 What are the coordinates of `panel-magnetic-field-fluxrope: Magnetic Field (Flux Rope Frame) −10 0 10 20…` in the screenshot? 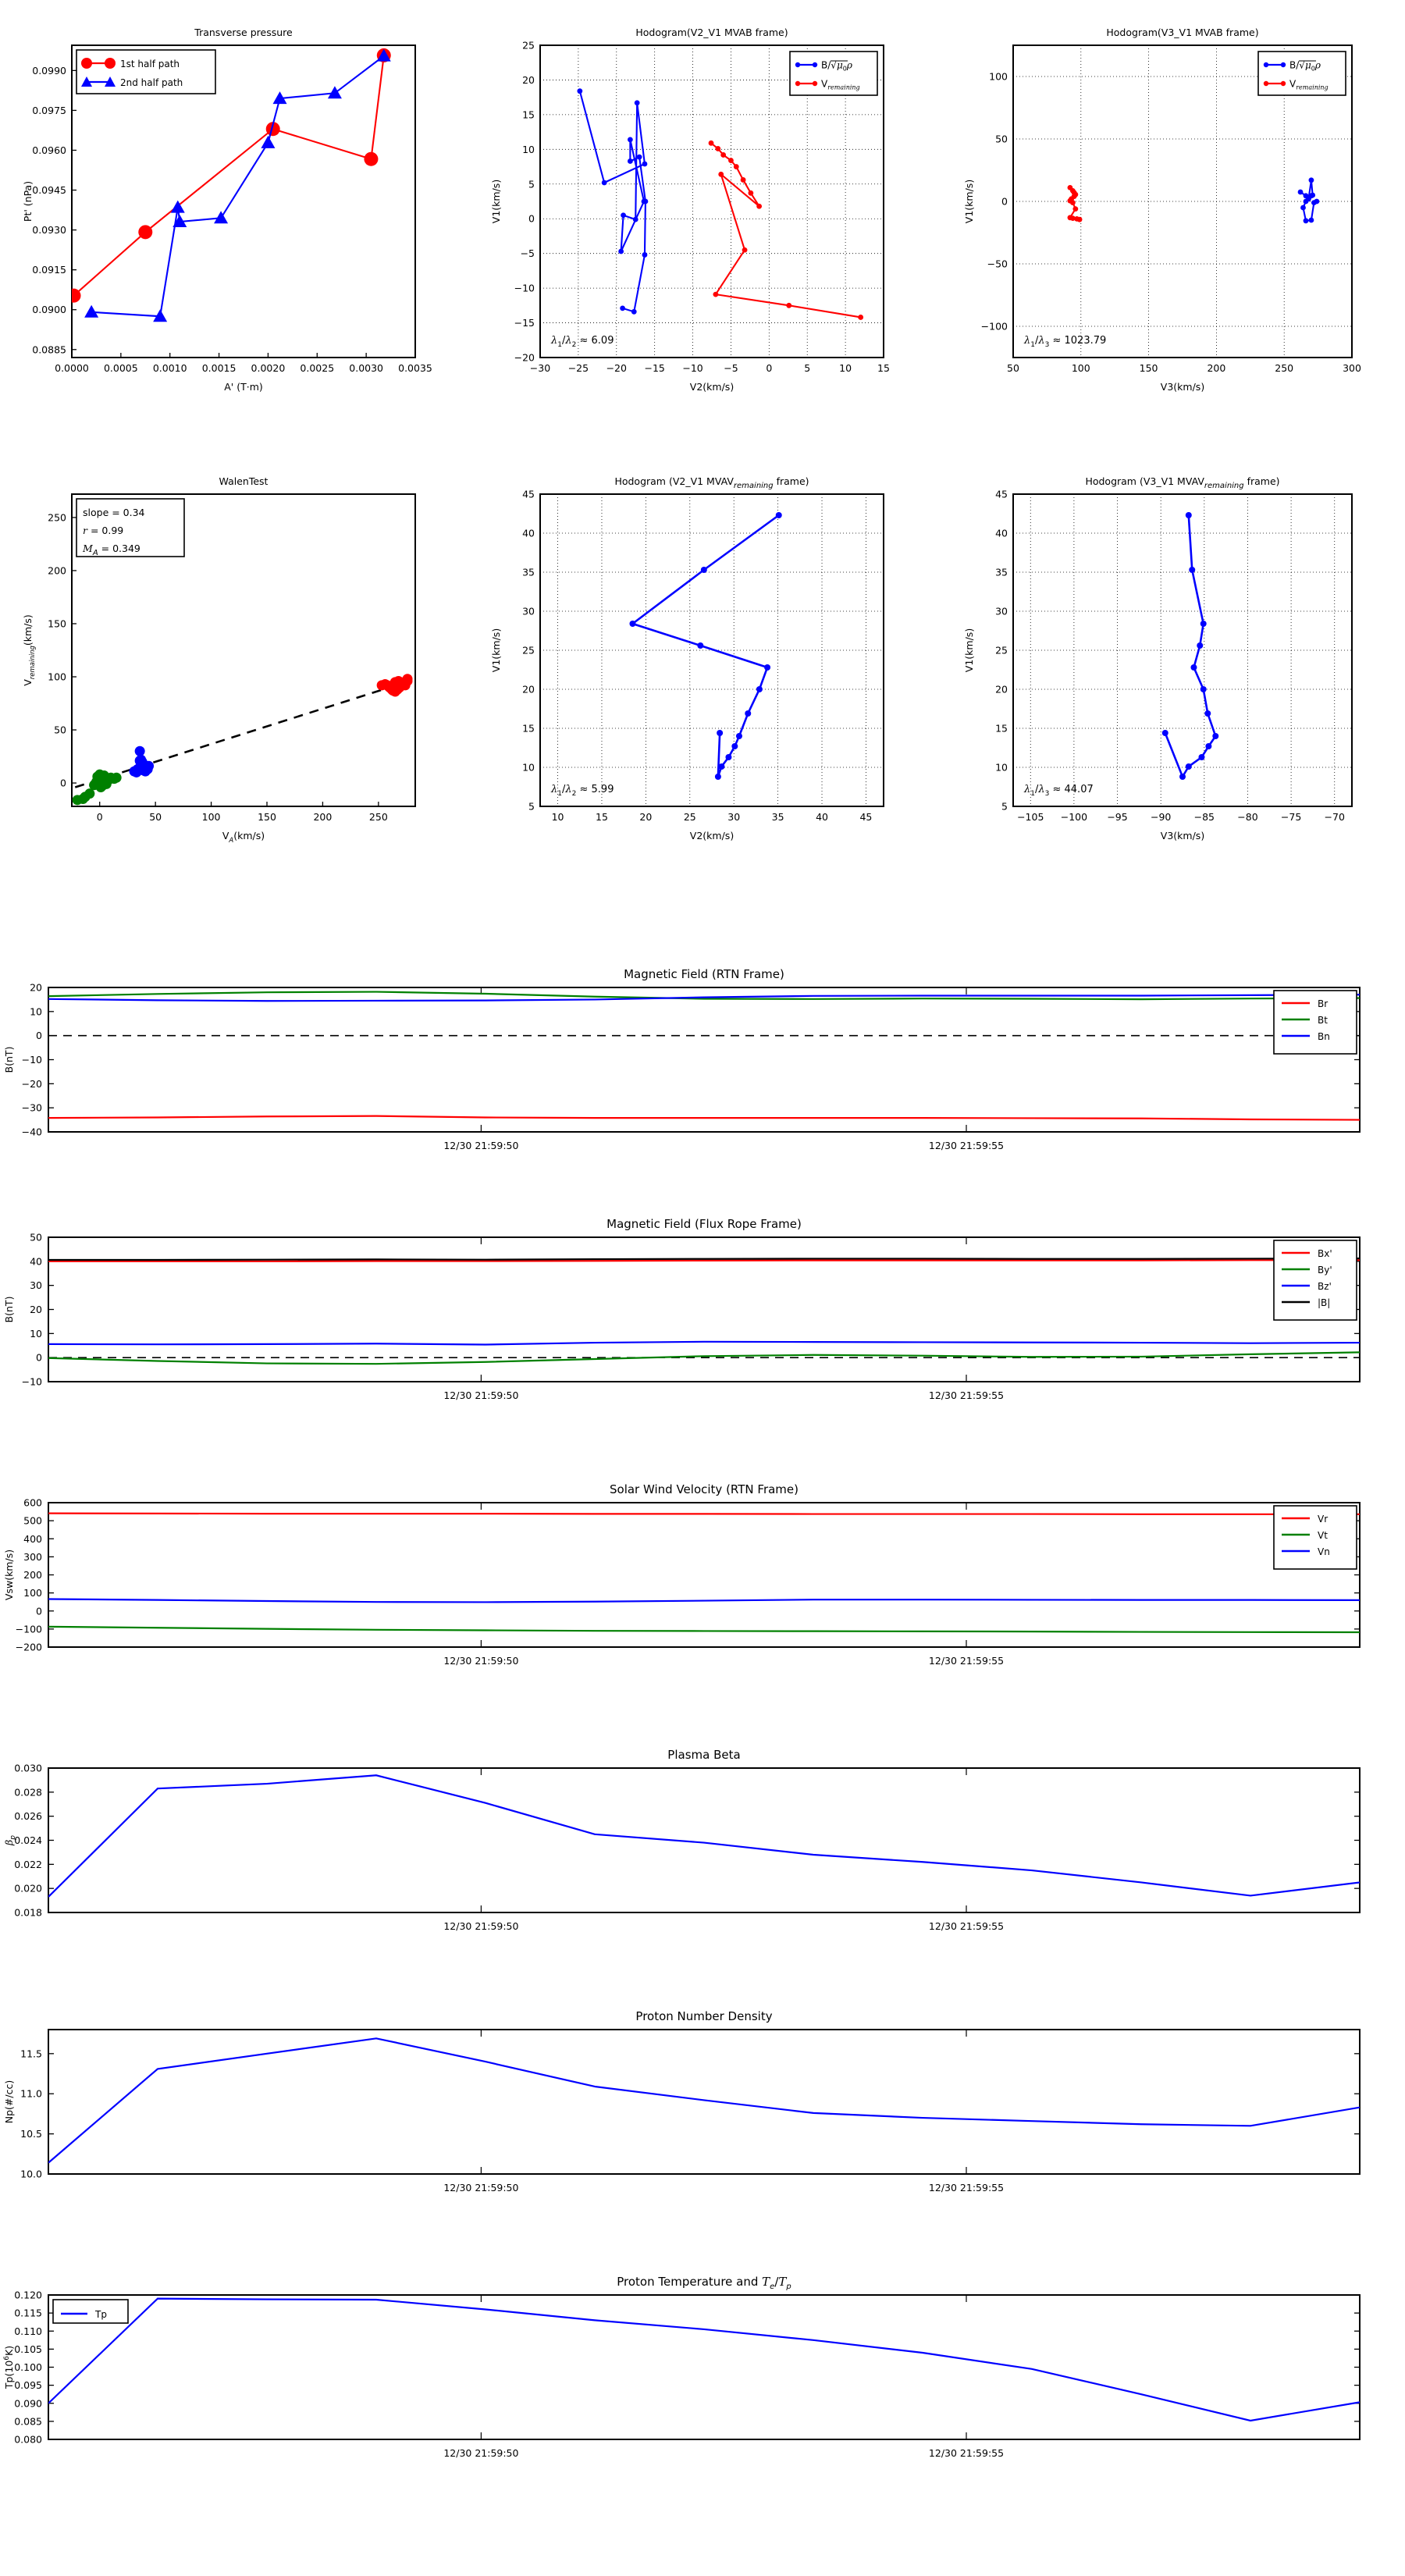 It's located at (703, 1315).